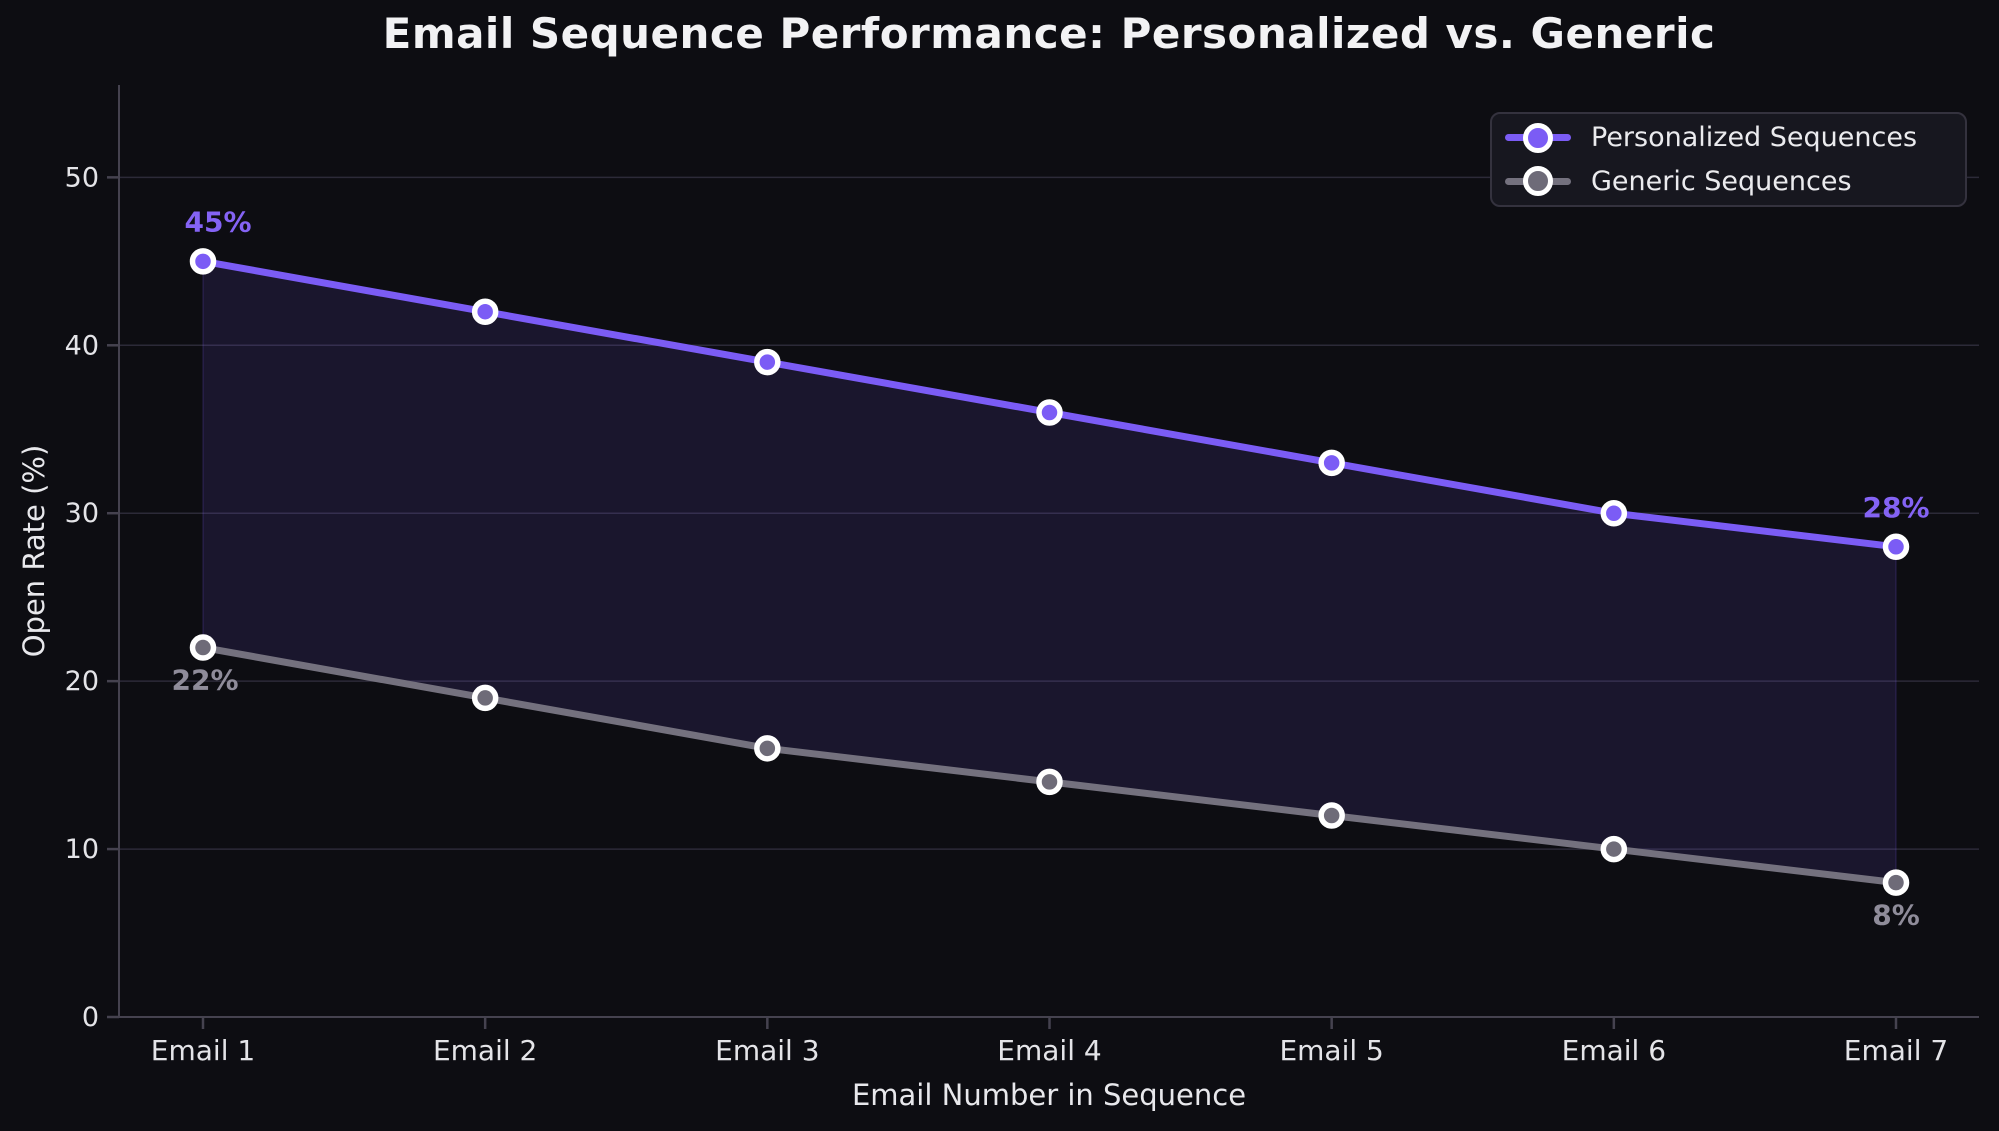 The width and height of the screenshot is (1999, 1131). Describe the element at coordinates (82, 177) in the screenshot. I see `y-tick-label: 50` at that location.